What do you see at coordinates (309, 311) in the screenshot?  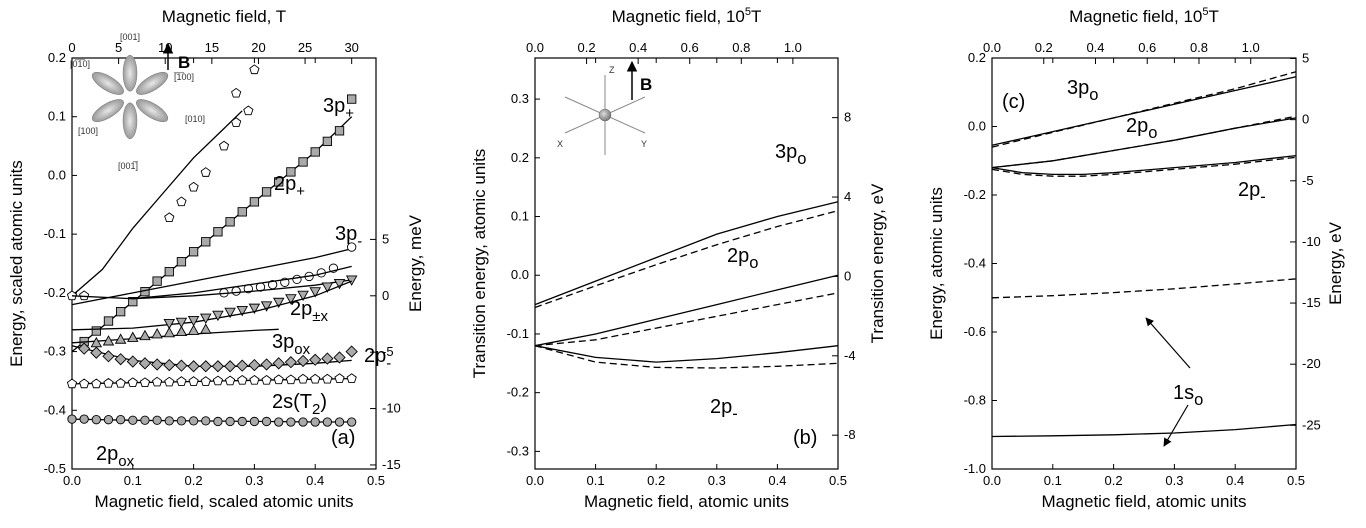 I see `curve-label: 2p±x` at bounding box center [309, 311].